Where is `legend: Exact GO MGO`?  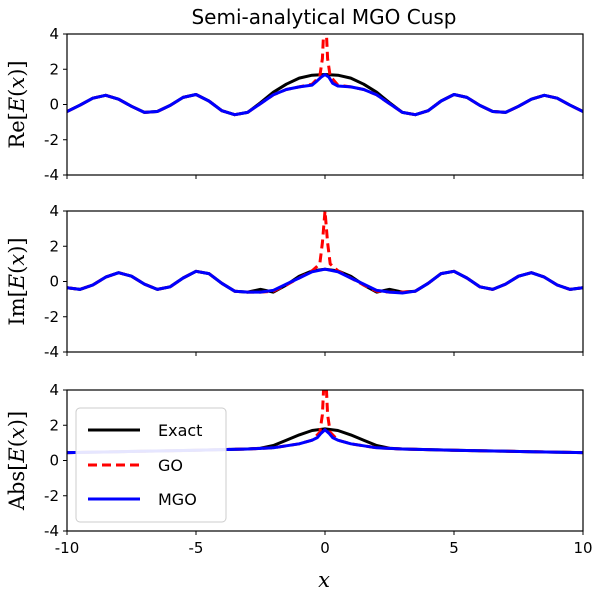 legend: Exact GO MGO is located at coordinates (151, 465).